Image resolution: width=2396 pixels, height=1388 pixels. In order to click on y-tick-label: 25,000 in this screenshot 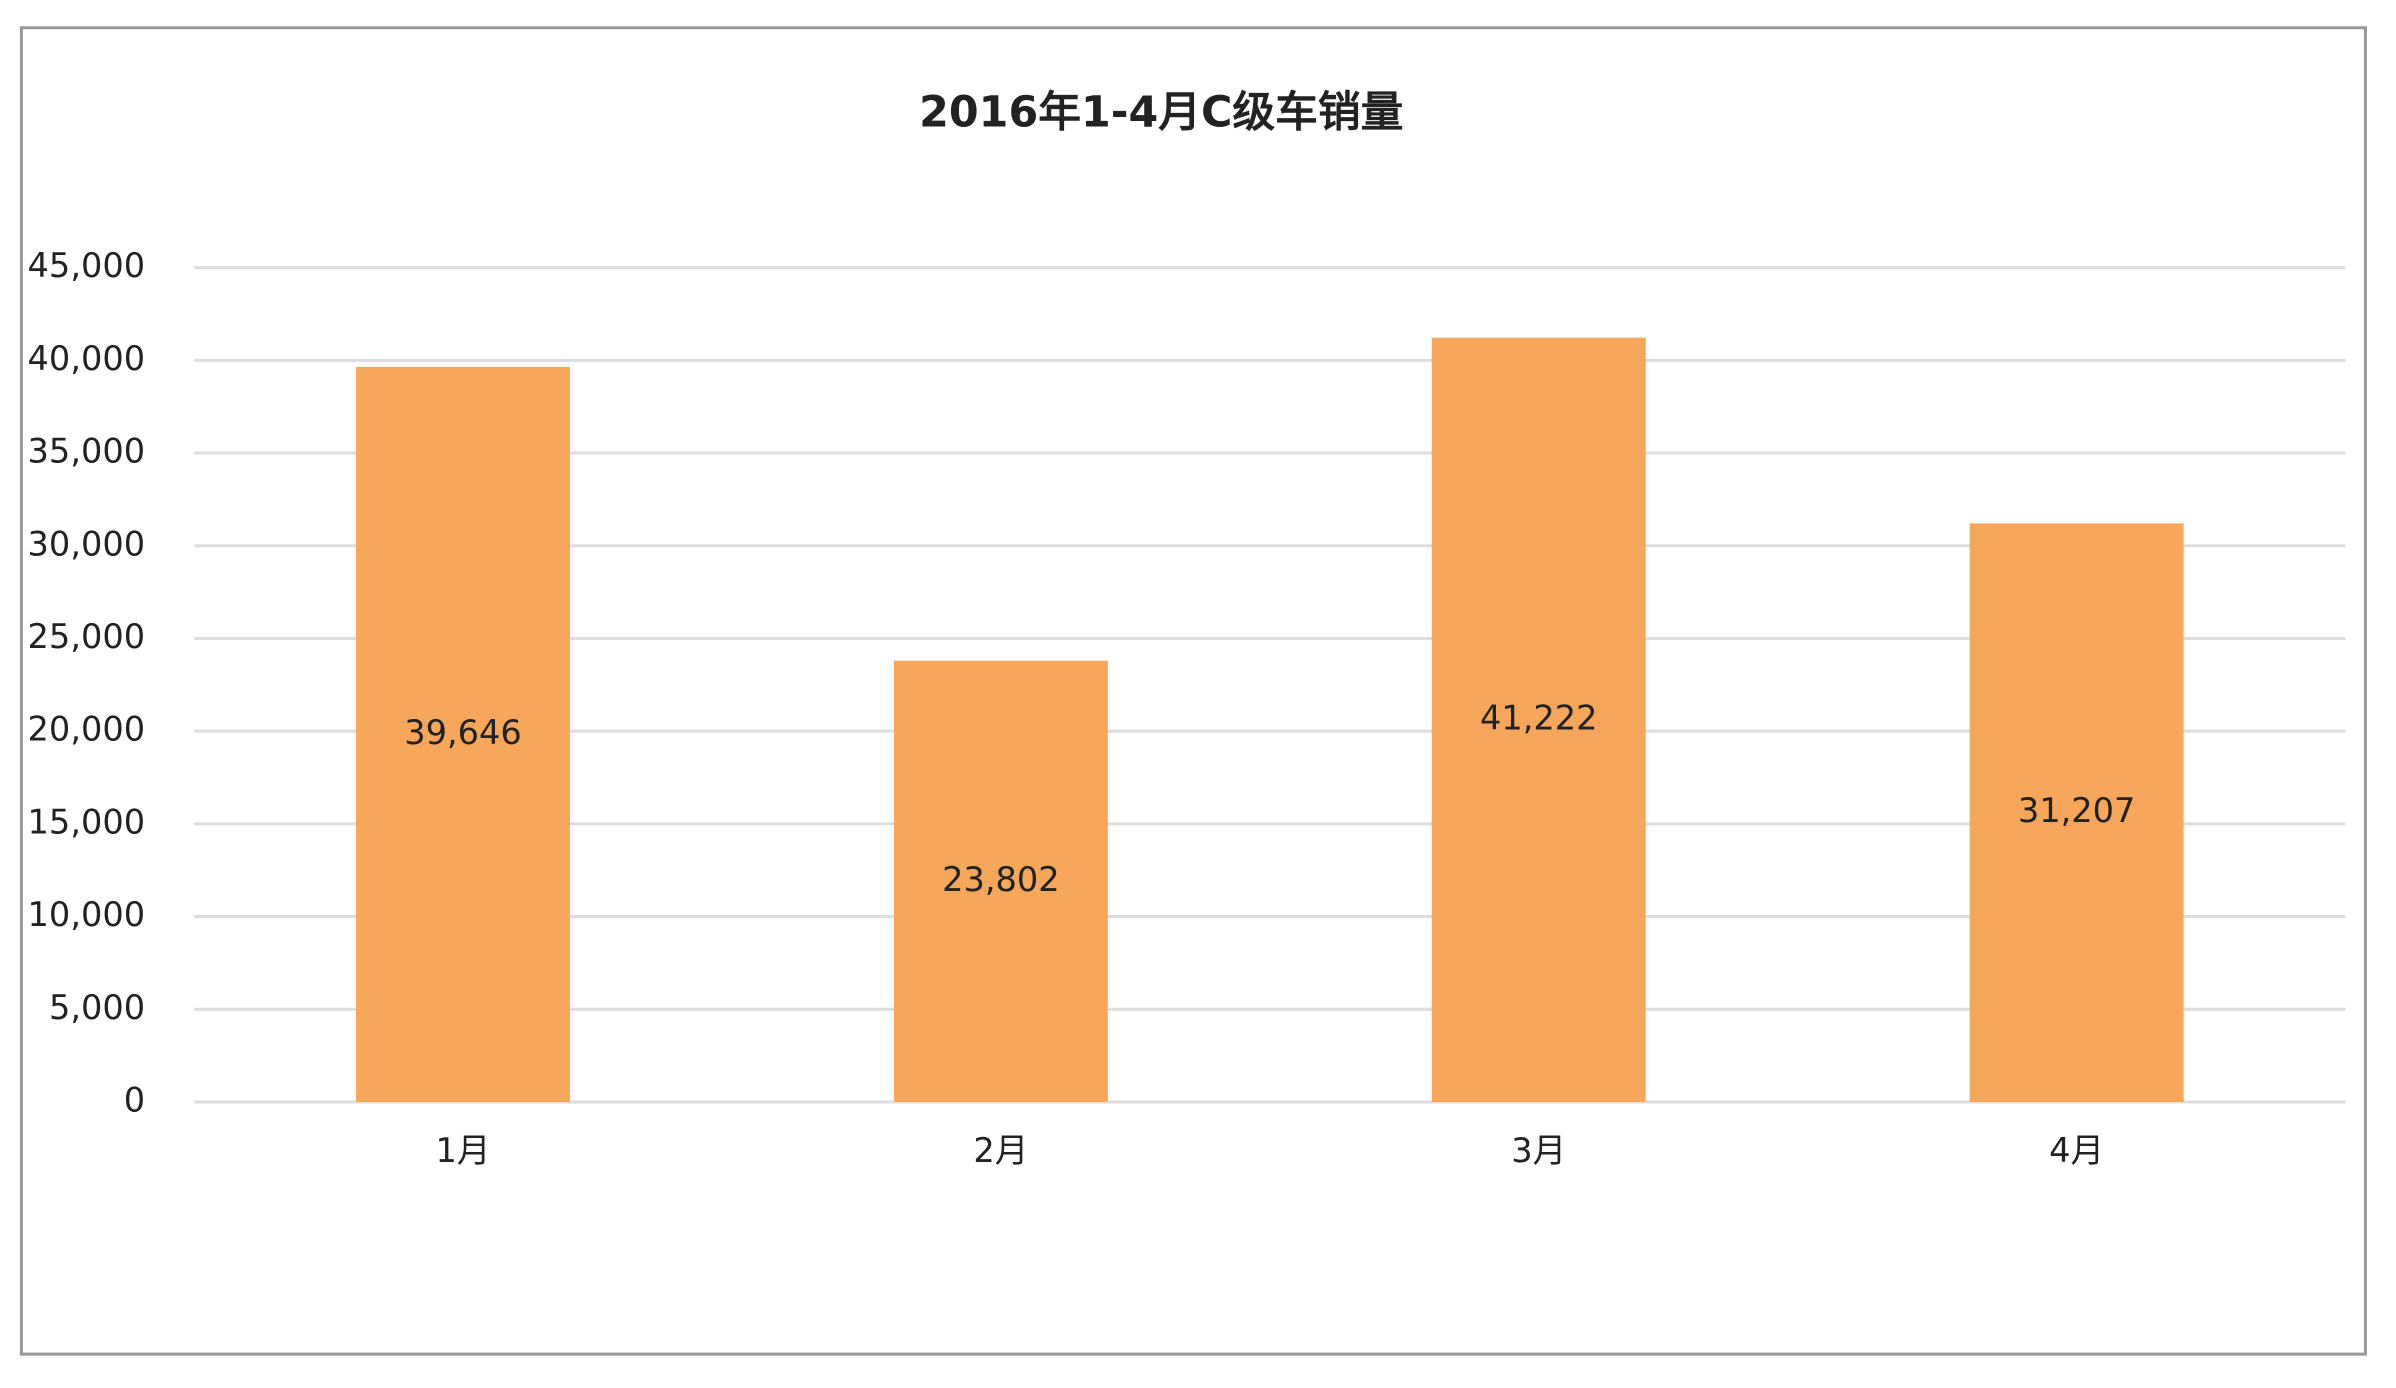, I will do `click(87, 636)`.